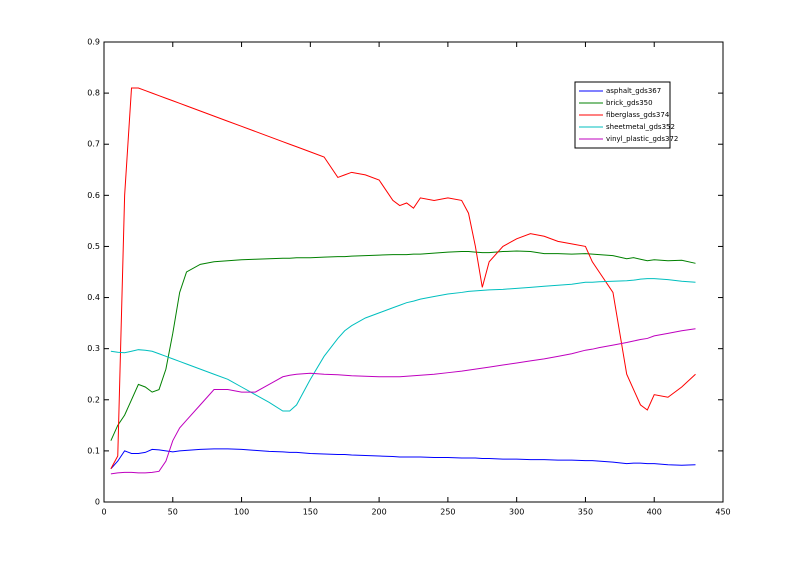 This screenshot has width=800, height=563. Describe the element at coordinates (93, 42) in the screenshot. I see `y-tick-label: 0.9` at that location.